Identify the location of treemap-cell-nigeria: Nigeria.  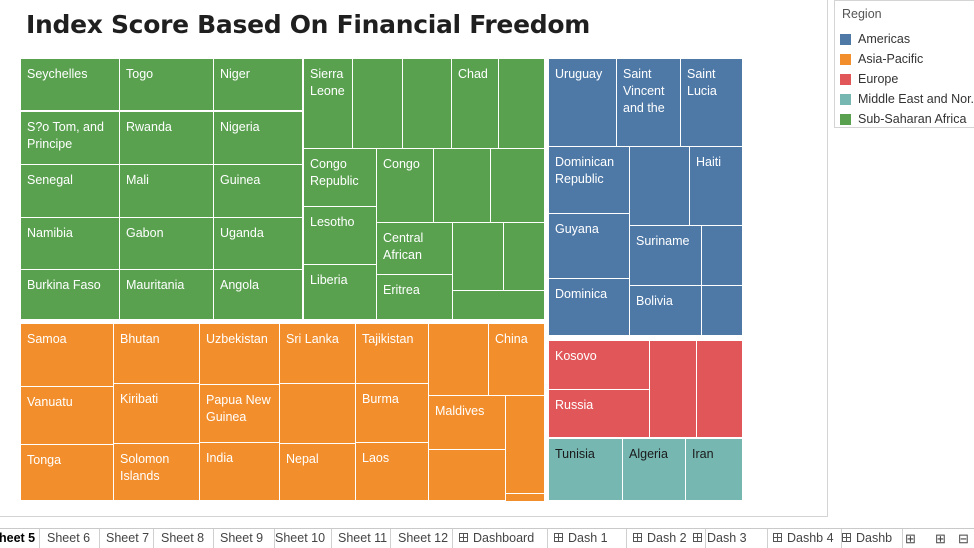
(258, 138).